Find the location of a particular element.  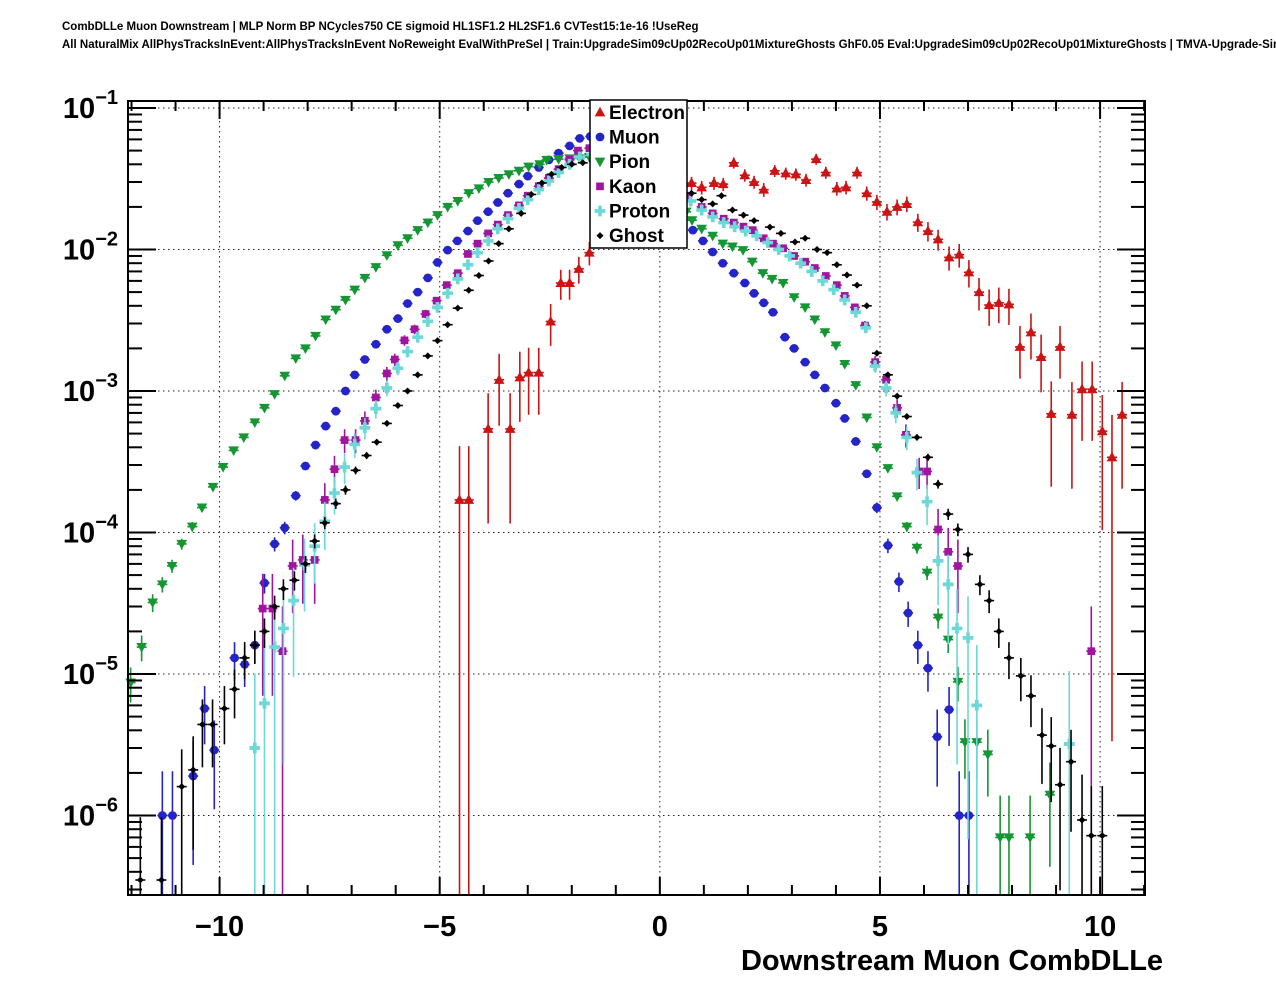

svg-text: 0 is located at coordinates (660, 927).